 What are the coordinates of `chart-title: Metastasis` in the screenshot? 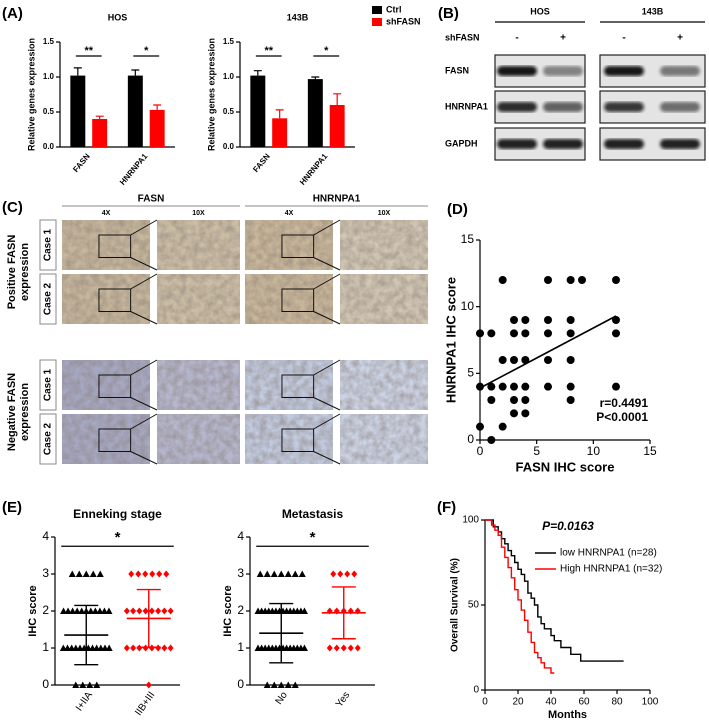 It's located at (313, 514).